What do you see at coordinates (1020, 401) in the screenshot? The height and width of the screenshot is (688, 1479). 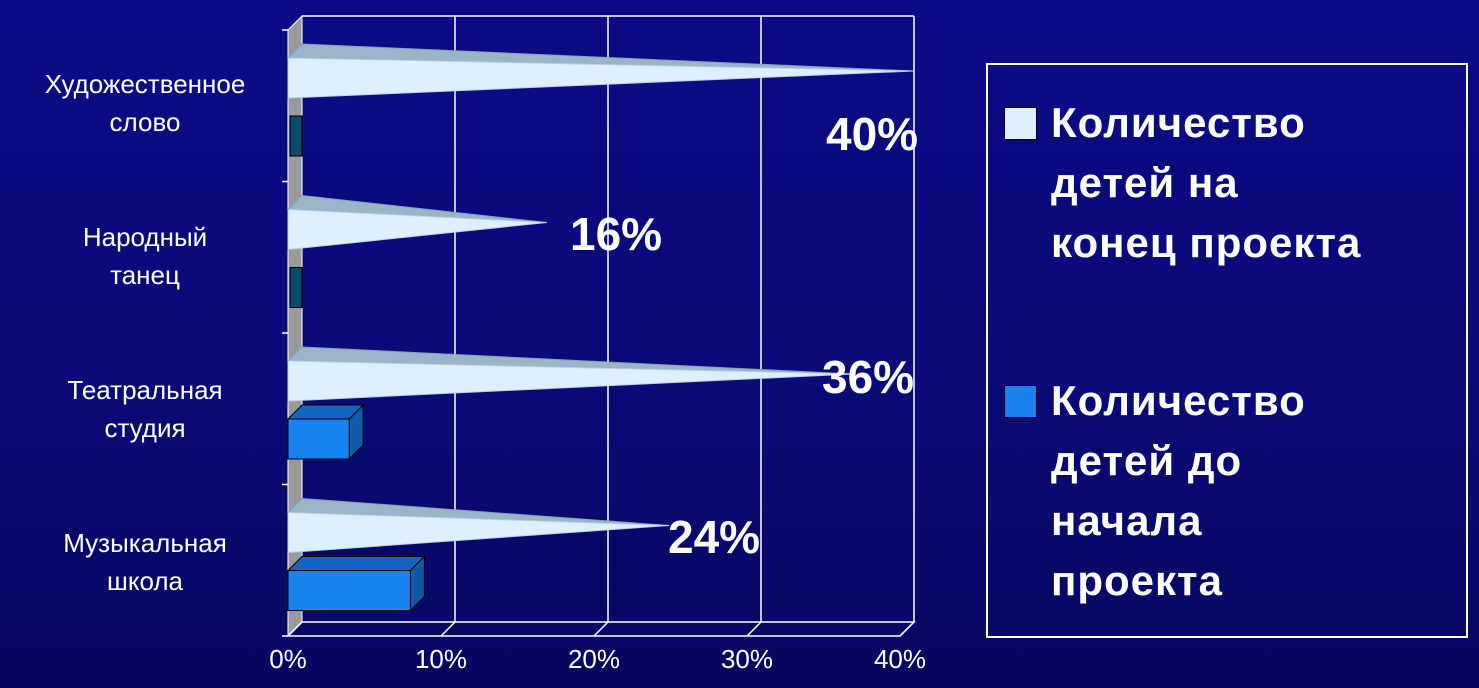 I see `legend-swatch-start` at bounding box center [1020, 401].